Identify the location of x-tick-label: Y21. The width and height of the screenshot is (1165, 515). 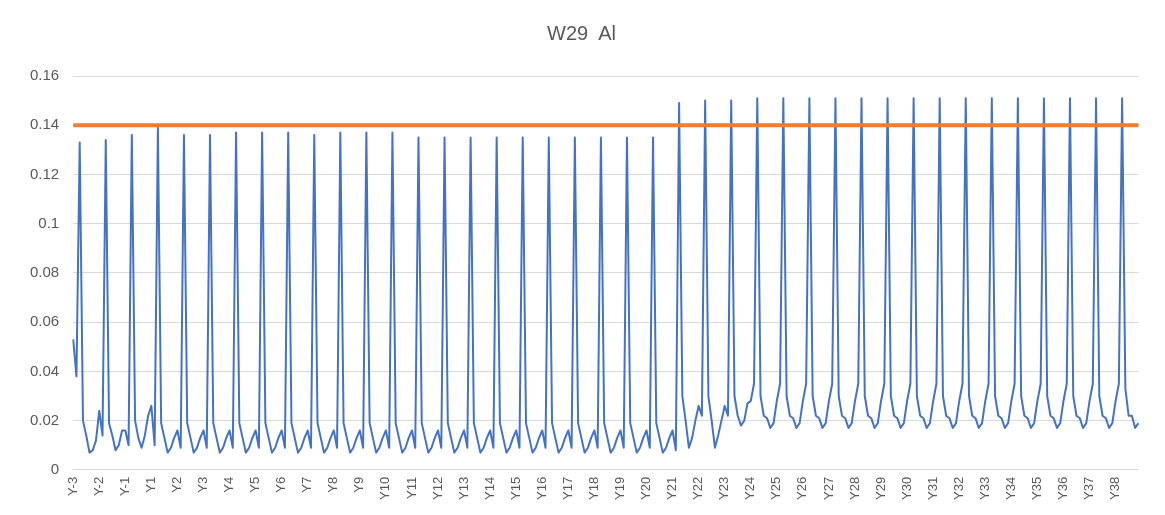
(672, 488).